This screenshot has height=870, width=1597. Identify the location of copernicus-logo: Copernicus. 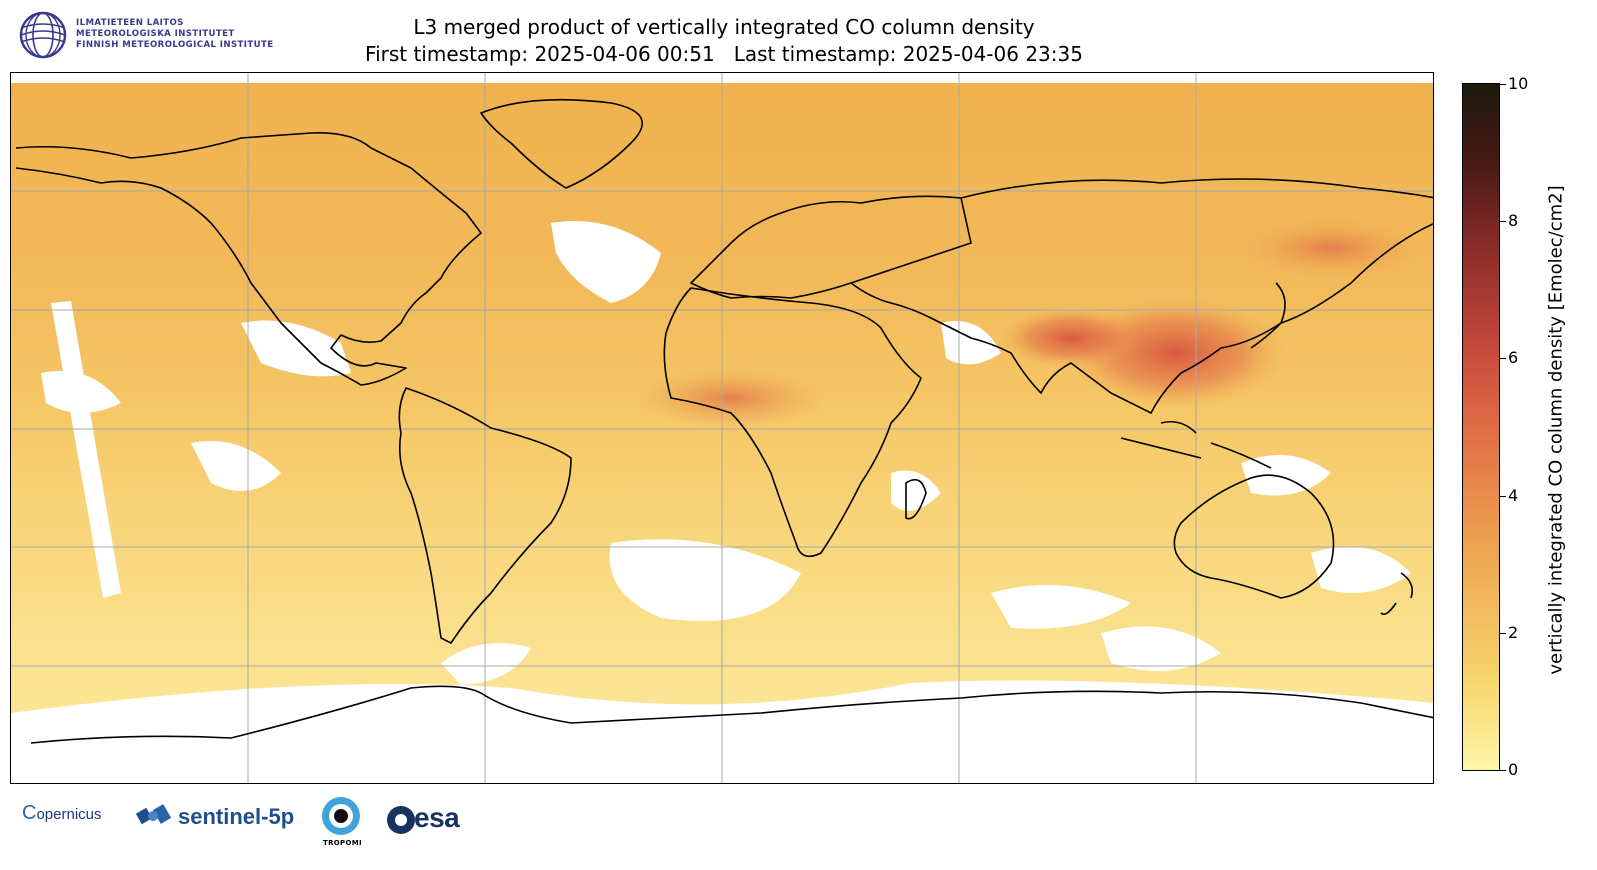
(62, 813).